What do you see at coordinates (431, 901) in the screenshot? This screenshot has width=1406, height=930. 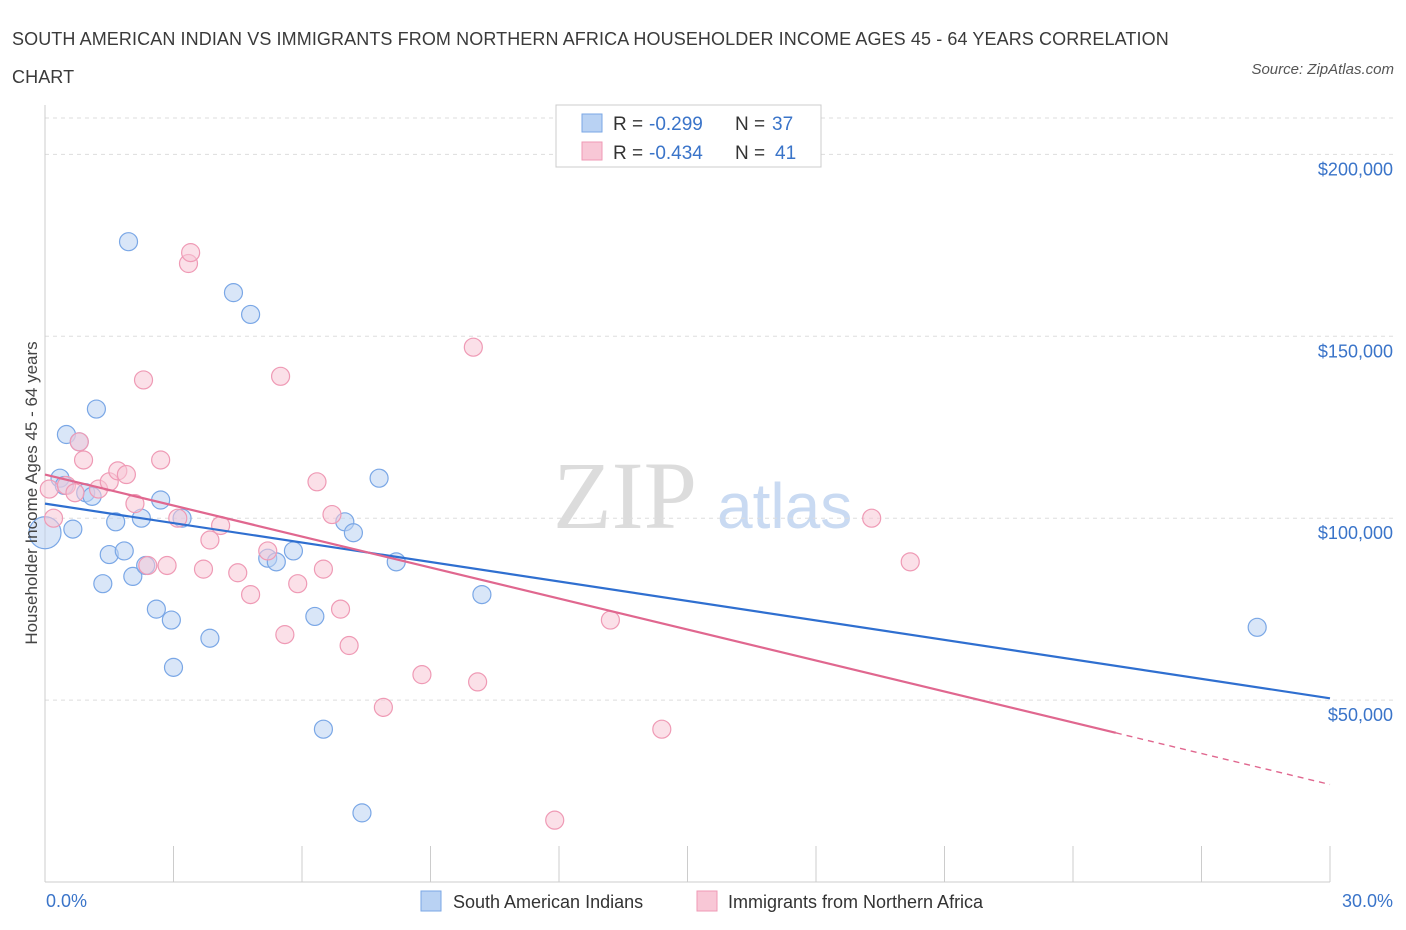 I see `legend-swatch-south-american-indians` at bounding box center [431, 901].